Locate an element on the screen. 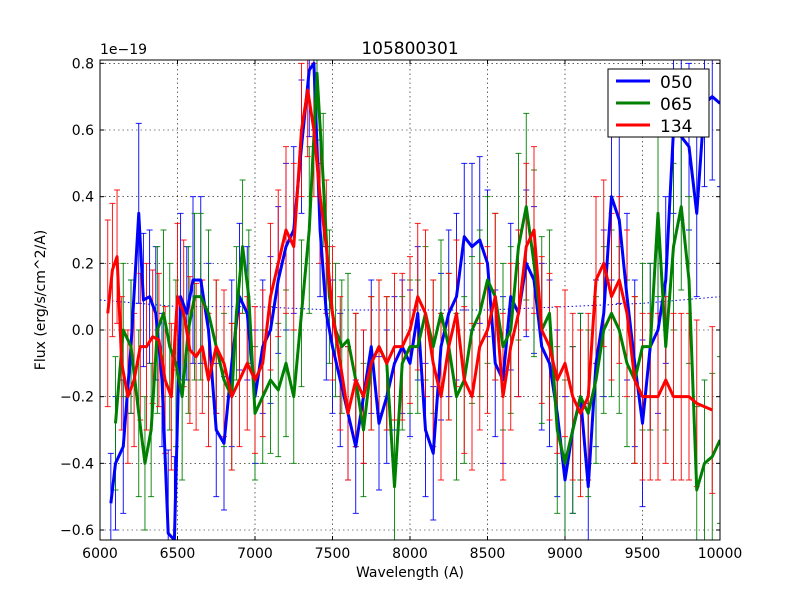 This screenshot has height=600, width=800. legend-label-050: 050 is located at coordinates (676, 83).